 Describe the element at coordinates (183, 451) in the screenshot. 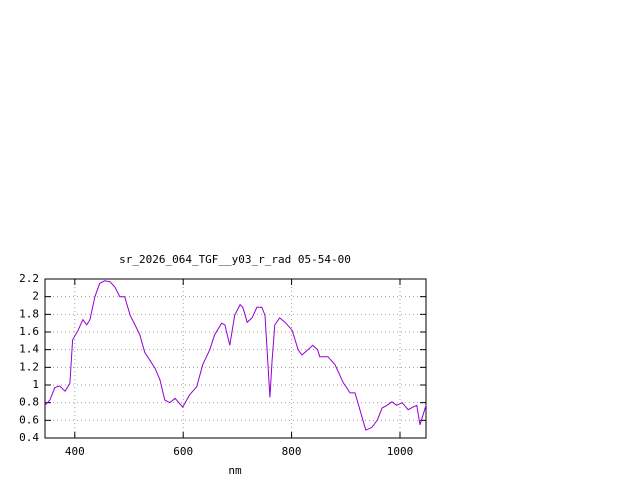

I see `x-tick-label: 600` at that location.